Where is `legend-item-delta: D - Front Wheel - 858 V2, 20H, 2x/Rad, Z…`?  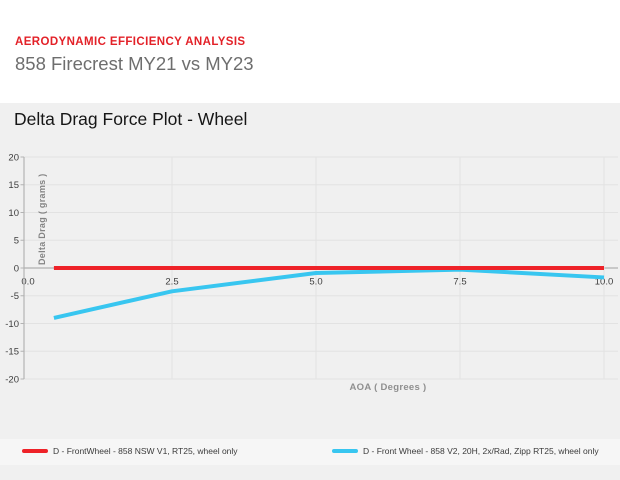 legend-item-delta: D - Front Wheel - 858 V2, 20H, 2x/Rad, Z… is located at coordinates (465, 451).